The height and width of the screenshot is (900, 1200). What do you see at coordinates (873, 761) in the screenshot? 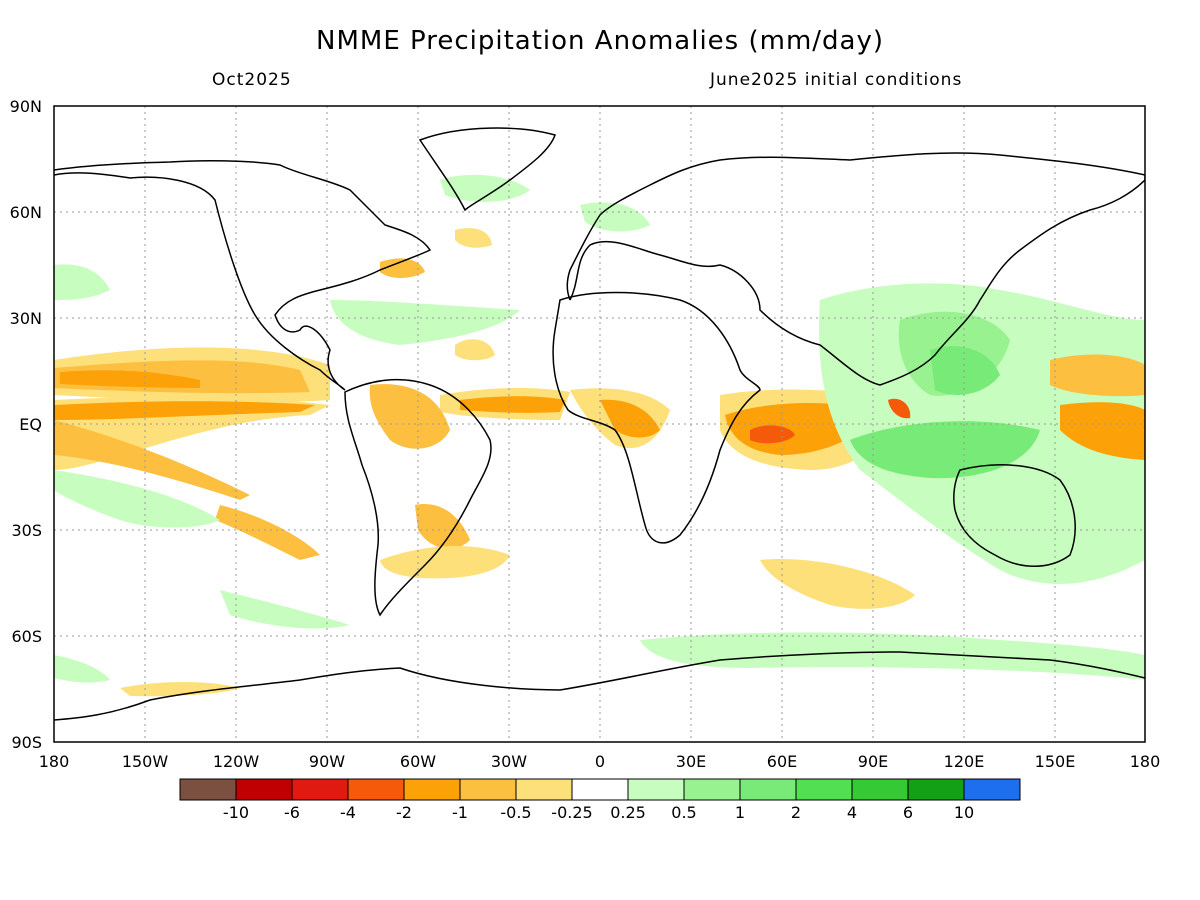
I see `lon-label: 90E` at bounding box center [873, 761].